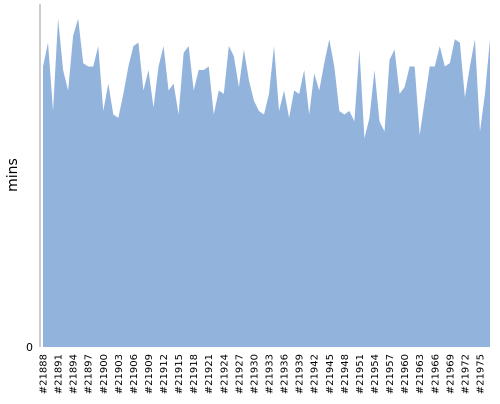  What do you see at coordinates (209, 374) in the screenshot?
I see `x-tick-label: #21921` at bounding box center [209, 374].